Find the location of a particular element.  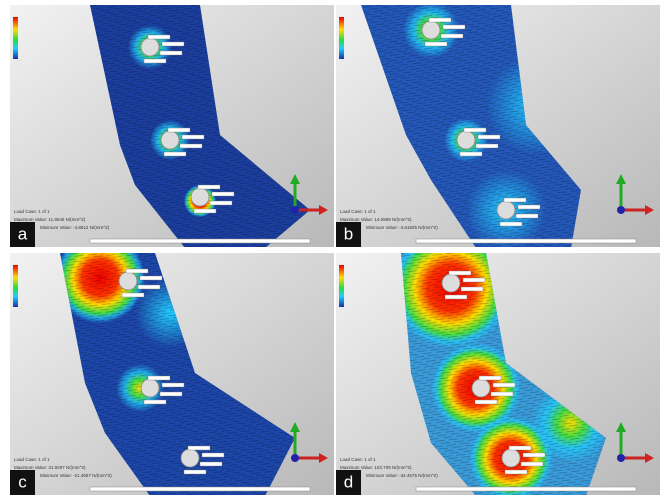

max-value: Maximum Value: 14.0999 N/(mm^2) is located at coordinates (376, 219).